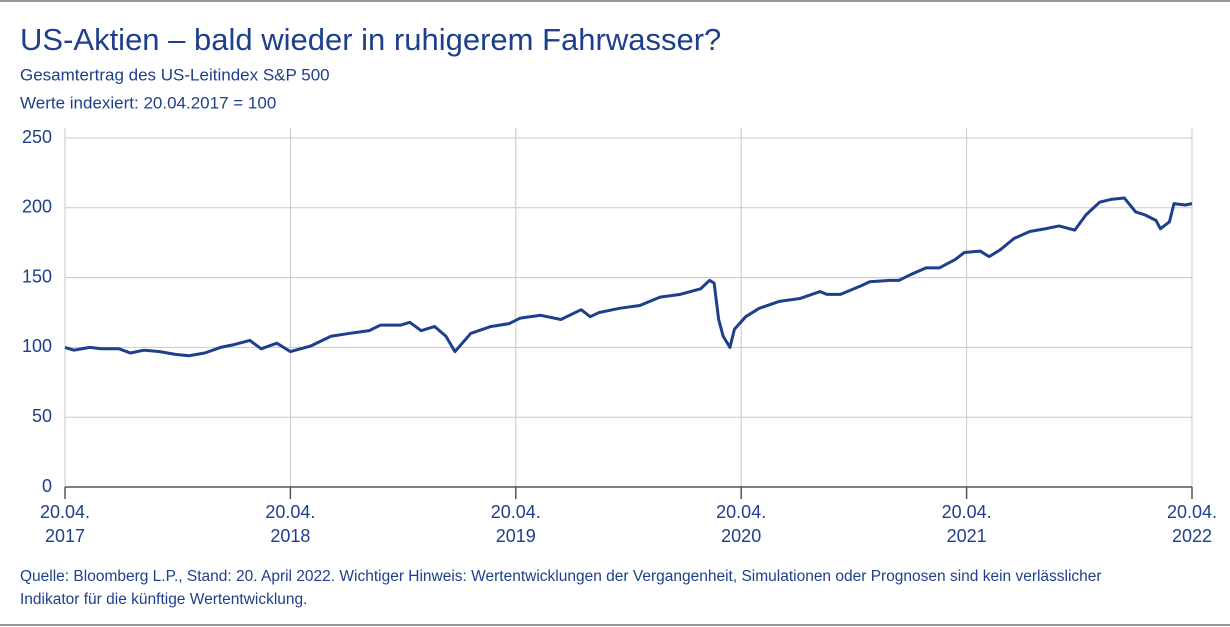 This screenshot has height=627, width=1230. What do you see at coordinates (37, 276) in the screenshot?
I see `y-tick-label: 150` at bounding box center [37, 276].